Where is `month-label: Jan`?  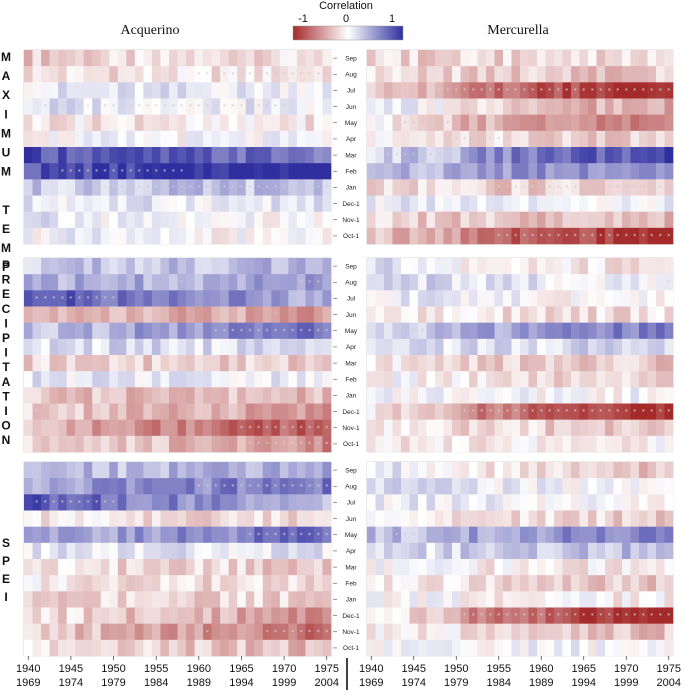
month-label: Jan is located at coordinates (351, 600).